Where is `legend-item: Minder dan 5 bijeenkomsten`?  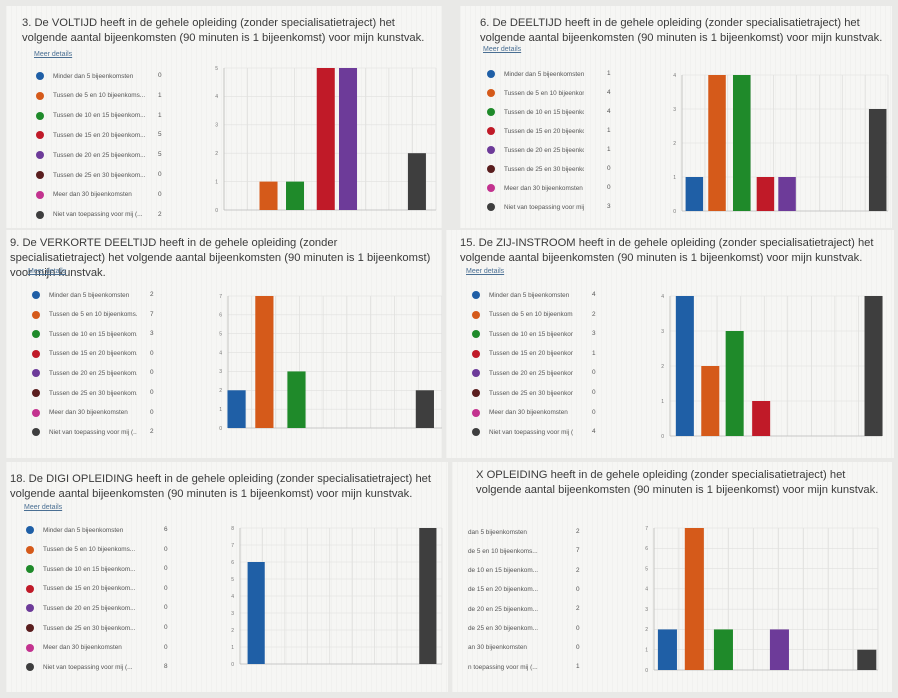 legend-item: Minder dan 5 bijeenkomsten is located at coordinates (522, 295).